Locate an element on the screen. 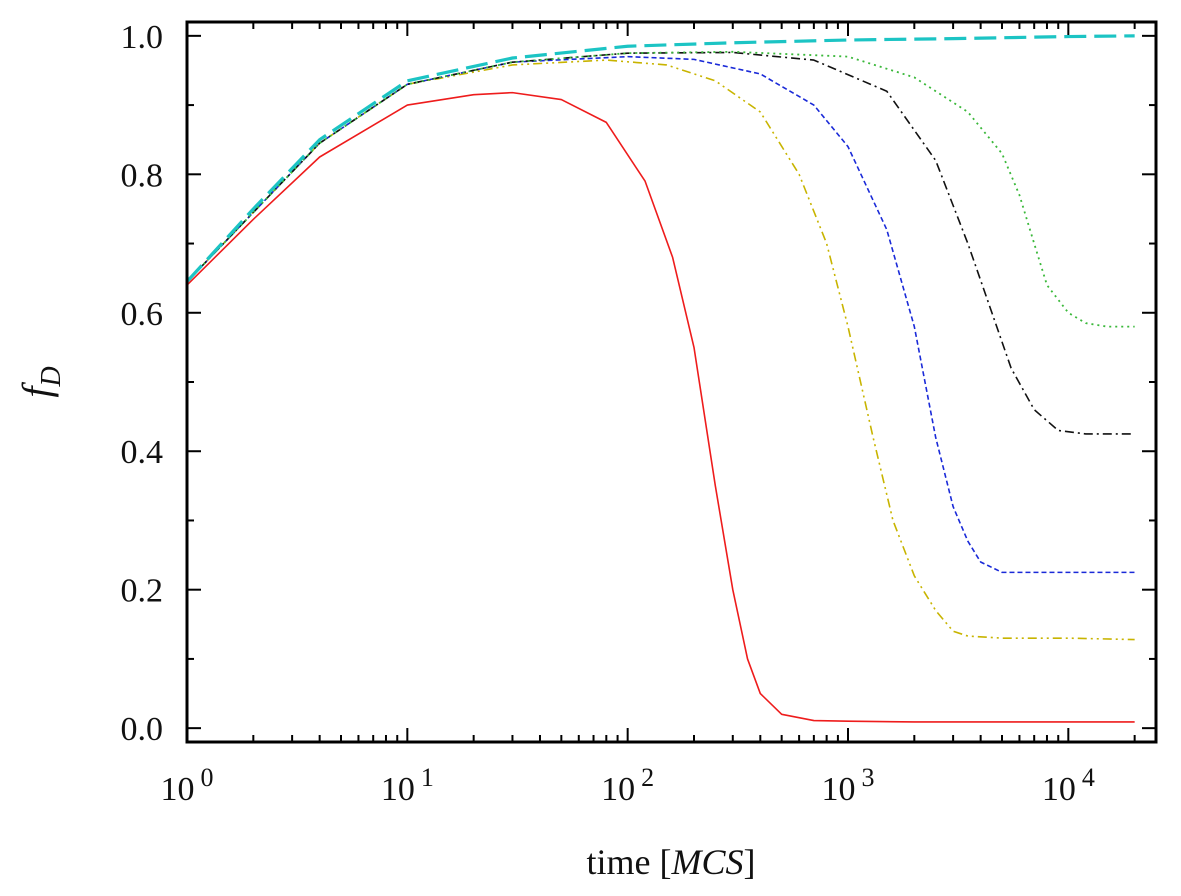  y-axis-label-subscript: D is located at coordinates (51, 376).